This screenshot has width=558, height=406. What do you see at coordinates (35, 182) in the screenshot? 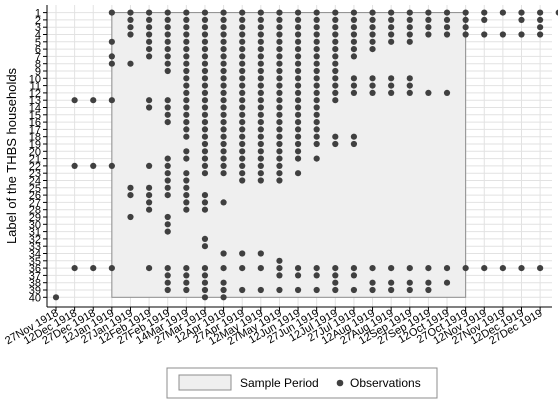
I see `y-tick-label: 24` at bounding box center [35, 182].